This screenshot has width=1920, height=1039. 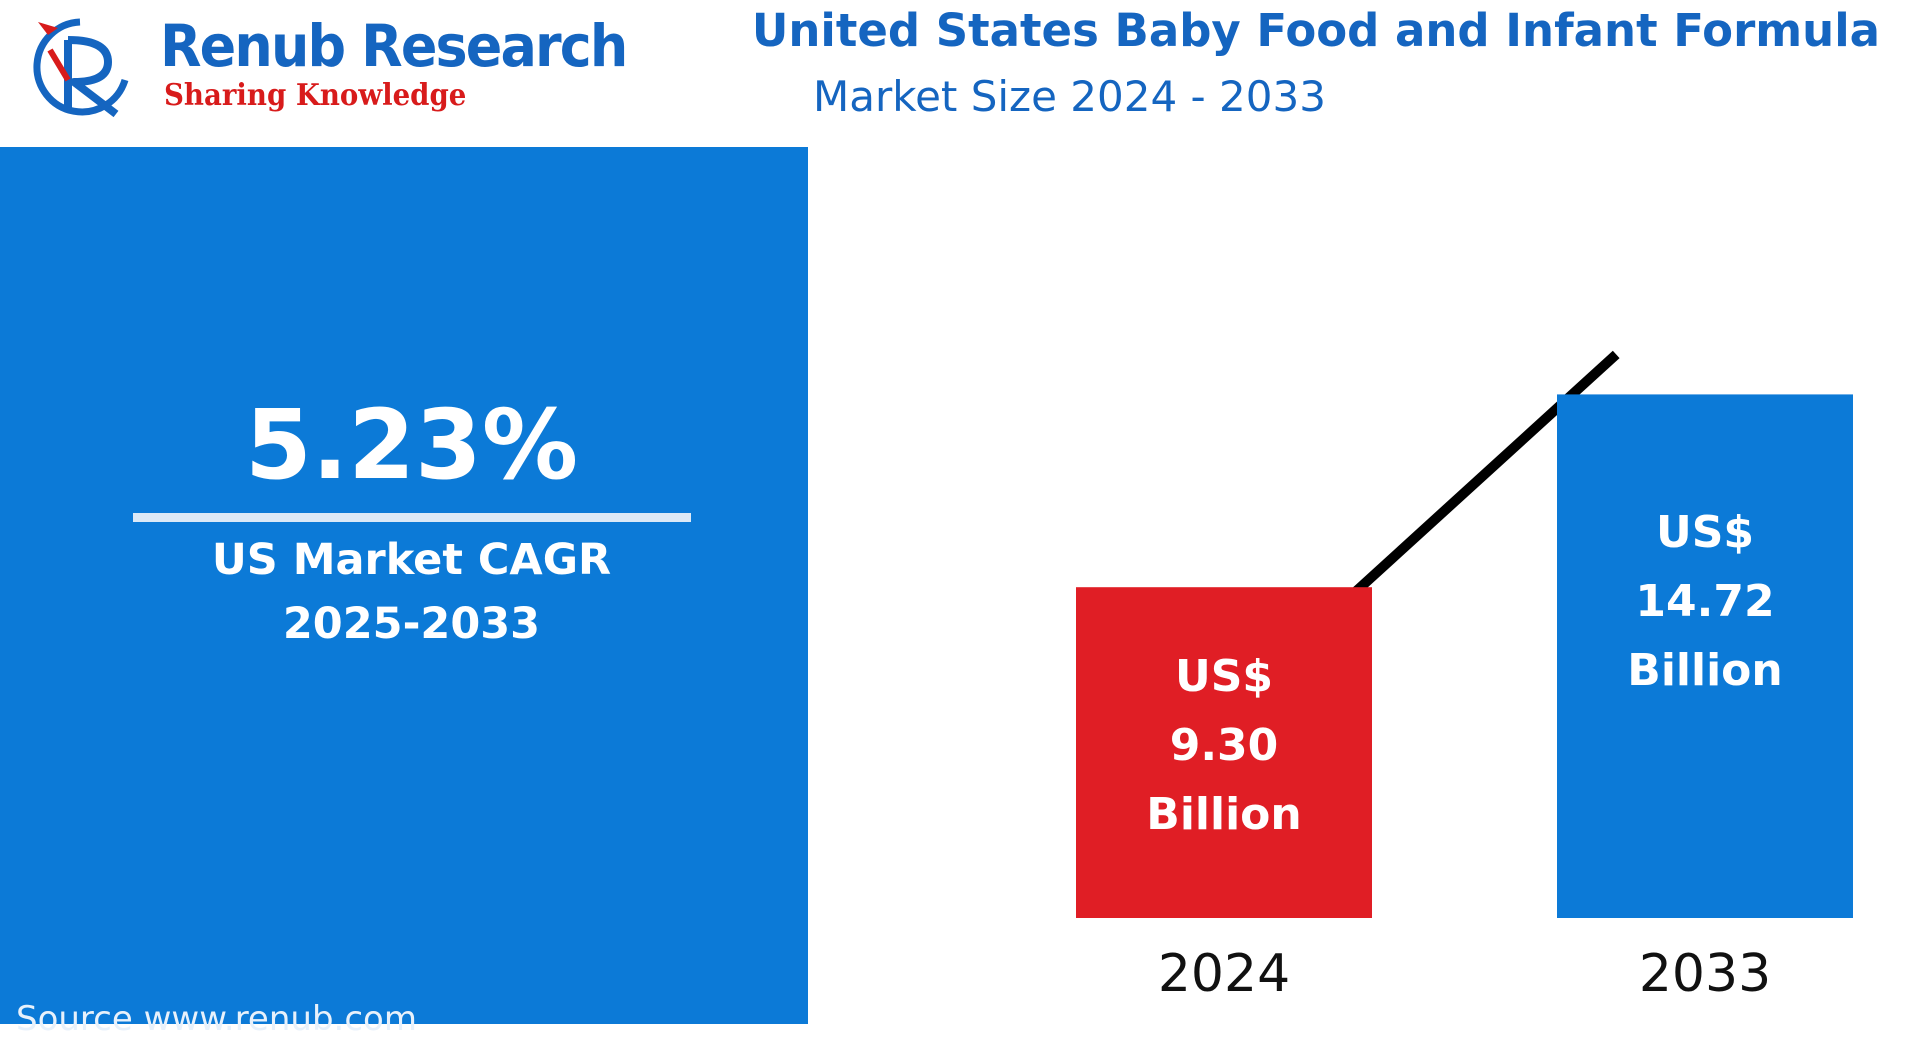 What do you see at coordinates (411, 560) in the screenshot?
I see `cagr-label-line1: US Market CAGR` at bounding box center [411, 560].